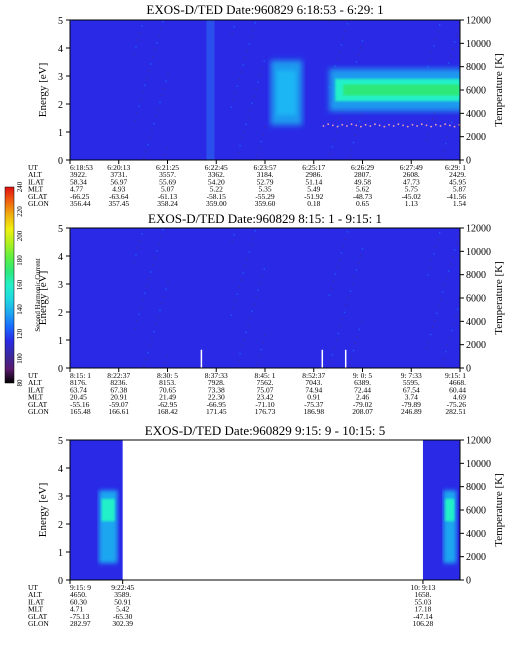 This screenshot has width=505, height=649. Describe the element at coordinates (313, 375) in the screenshot. I see `table-cell: 8:52:37` at that location.